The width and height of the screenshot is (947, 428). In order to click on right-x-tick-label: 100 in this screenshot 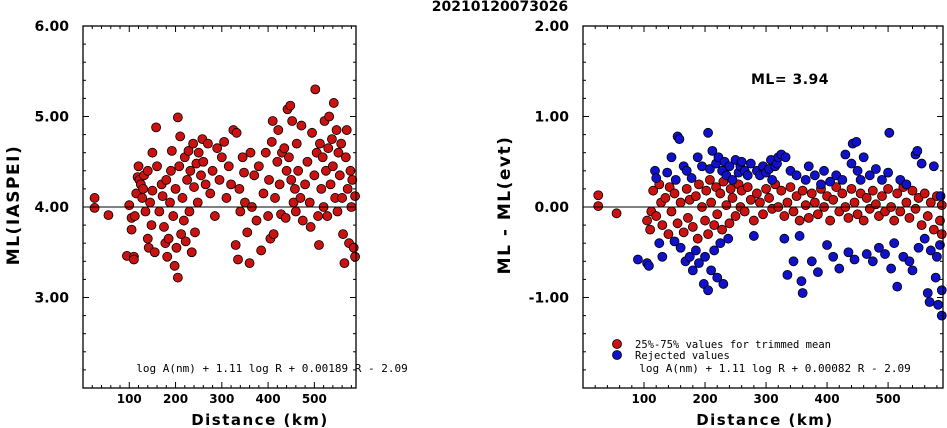, I will do `click(643, 399)`.